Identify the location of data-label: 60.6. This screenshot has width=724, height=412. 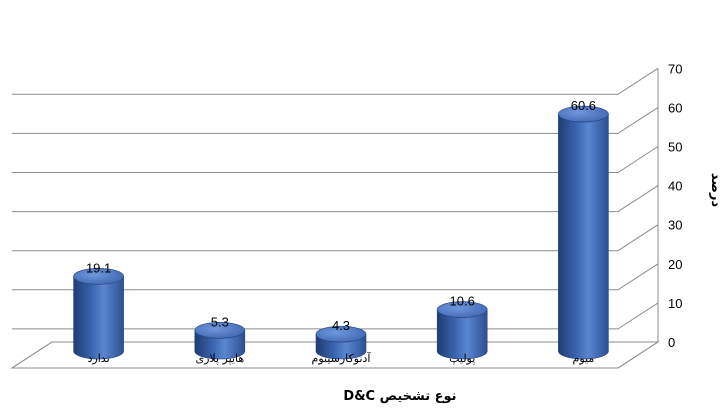
(583, 105).